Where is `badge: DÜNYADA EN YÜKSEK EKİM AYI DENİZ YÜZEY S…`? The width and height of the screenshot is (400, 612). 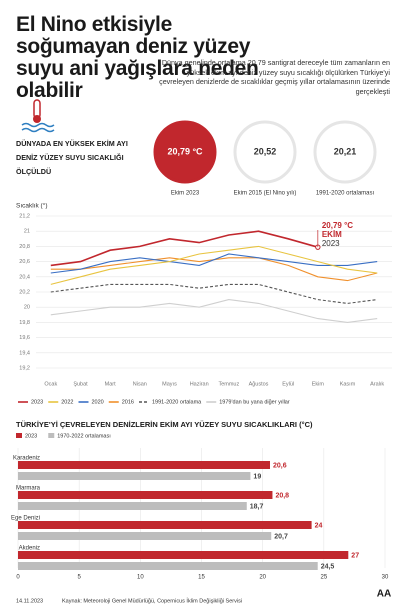
badge: DÜNYADA EN YÜKSEK EKİM AYI DENİZ YÜZEY S… is located at coordinates (72, 157).